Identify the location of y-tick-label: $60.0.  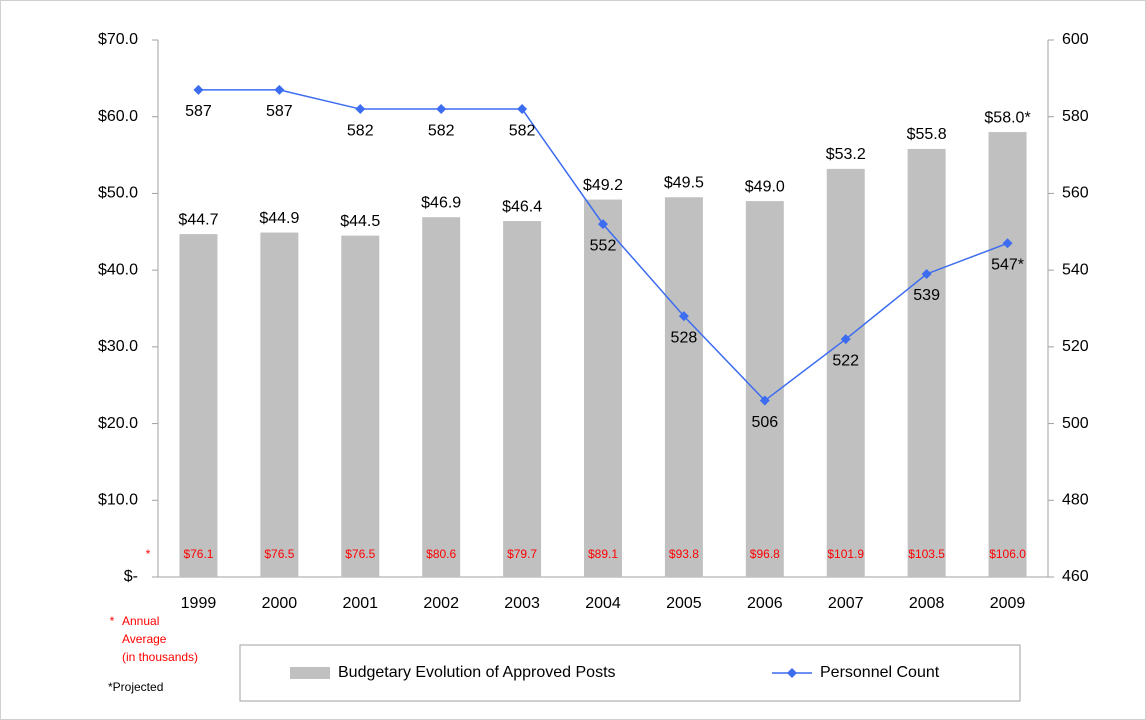
(118, 116).